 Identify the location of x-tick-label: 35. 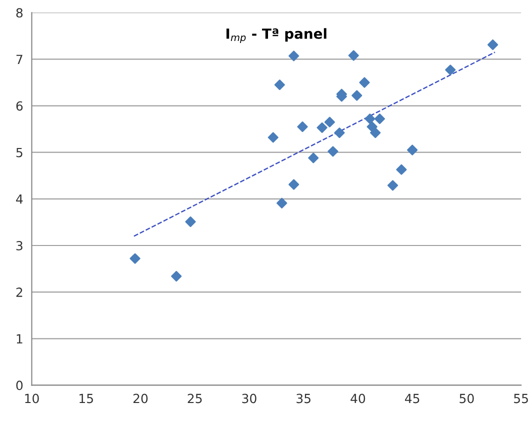
(303, 399).